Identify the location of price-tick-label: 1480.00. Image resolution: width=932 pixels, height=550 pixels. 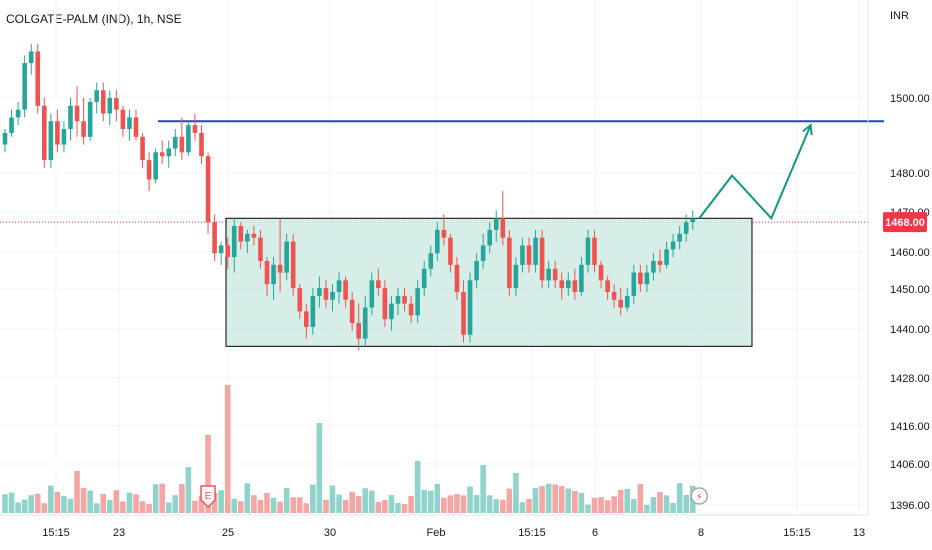
(910, 174).